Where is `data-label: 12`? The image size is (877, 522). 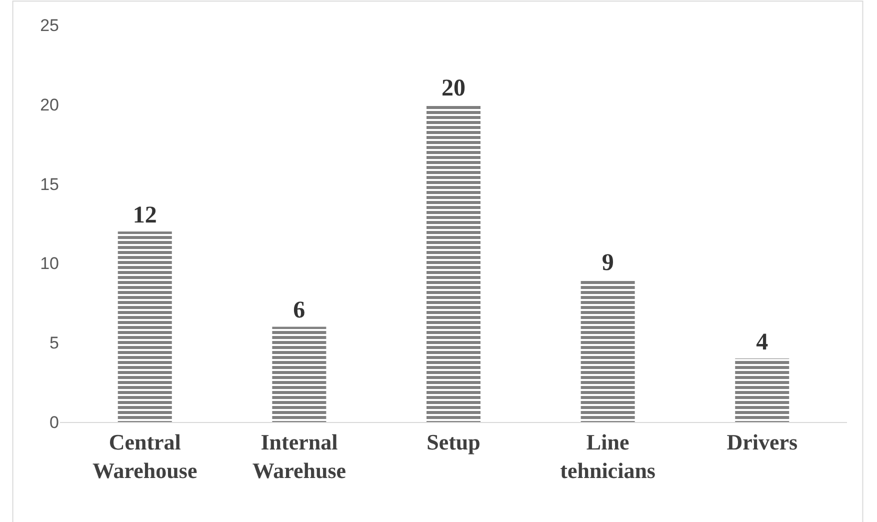
data-label: 12 is located at coordinates (144, 215).